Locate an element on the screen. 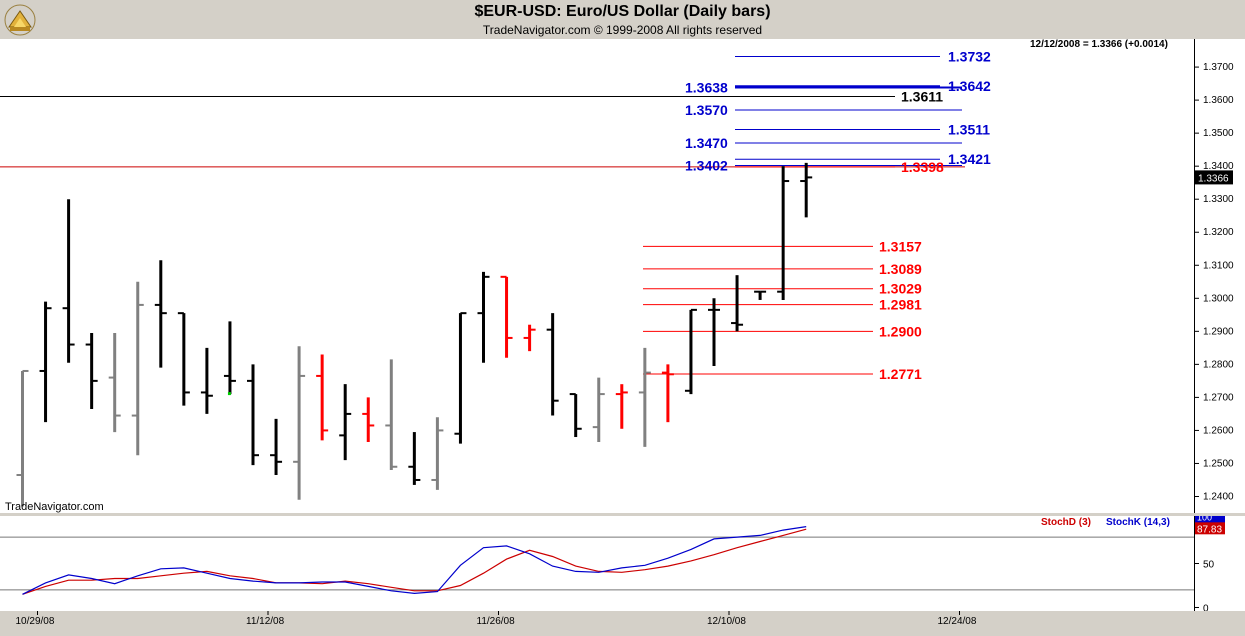 This screenshot has height=636, width=1245. level-label-1.3421: 1.3421 is located at coordinates (969, 159).